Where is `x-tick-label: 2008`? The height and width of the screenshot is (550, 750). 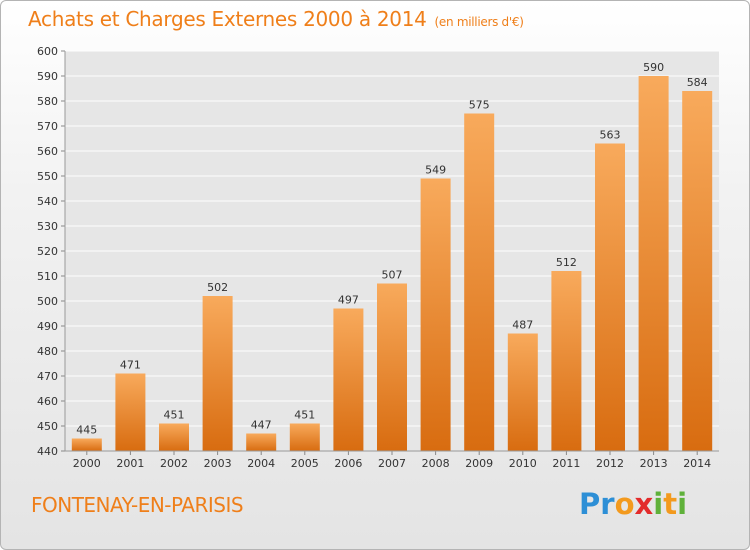 x-tick-label: 2008 is located at coordinates (436, 463).